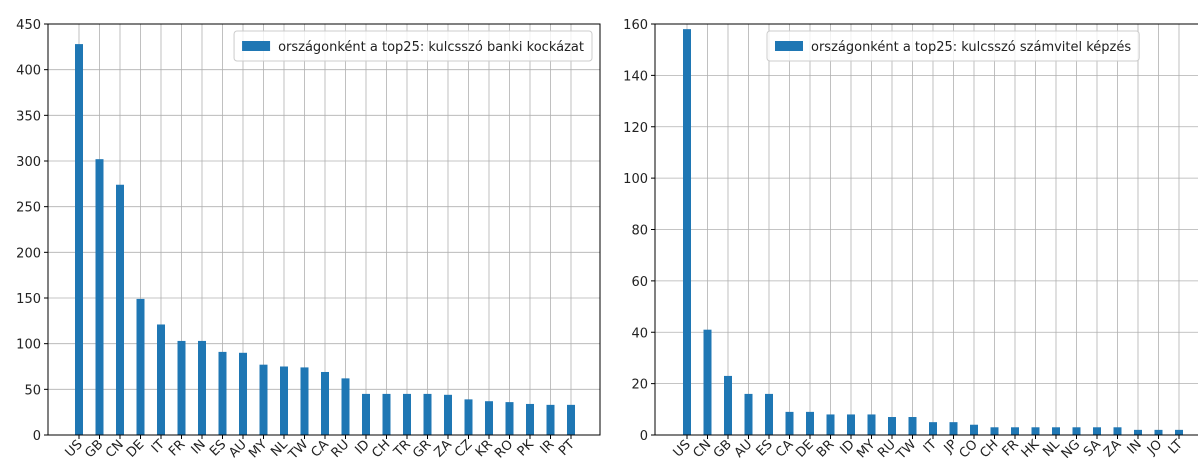 This screenshot has width=1198, height=468. I want to click on x-tick-label: BR, so click(825, 448).